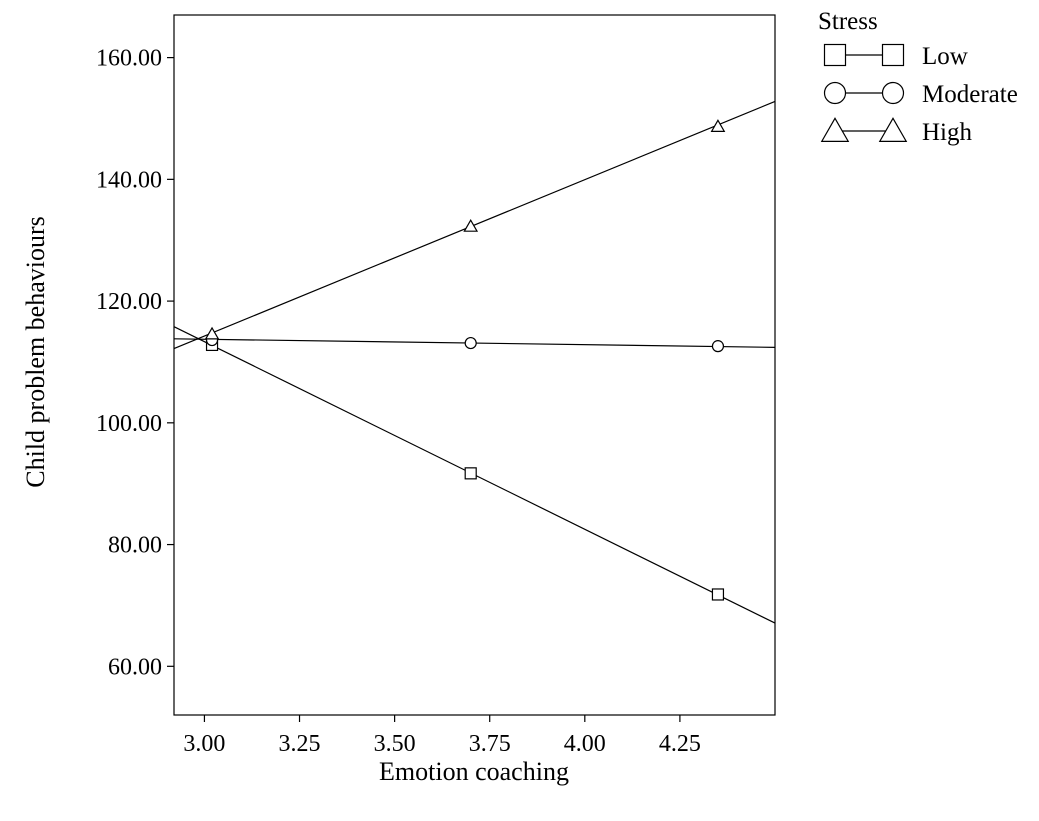 The width and height of the screenshot is (1039, 821). What do you see at coordinates (920, 94) in the screenshot?
I see `legend-item-moderate: Moderate` at bounding box center [920, 94].